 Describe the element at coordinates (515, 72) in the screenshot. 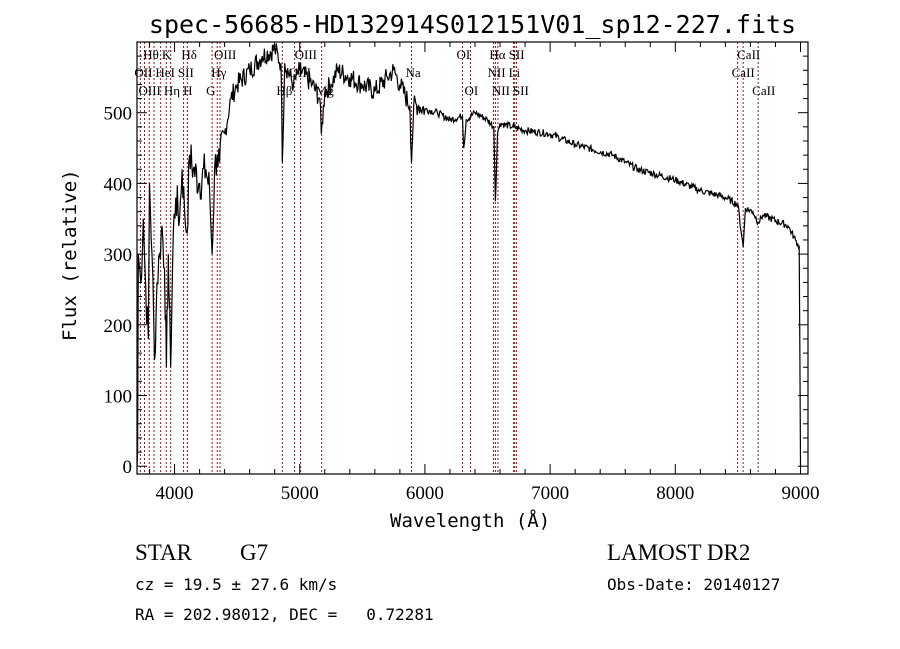

I see `line-label-li: Li` at that location.